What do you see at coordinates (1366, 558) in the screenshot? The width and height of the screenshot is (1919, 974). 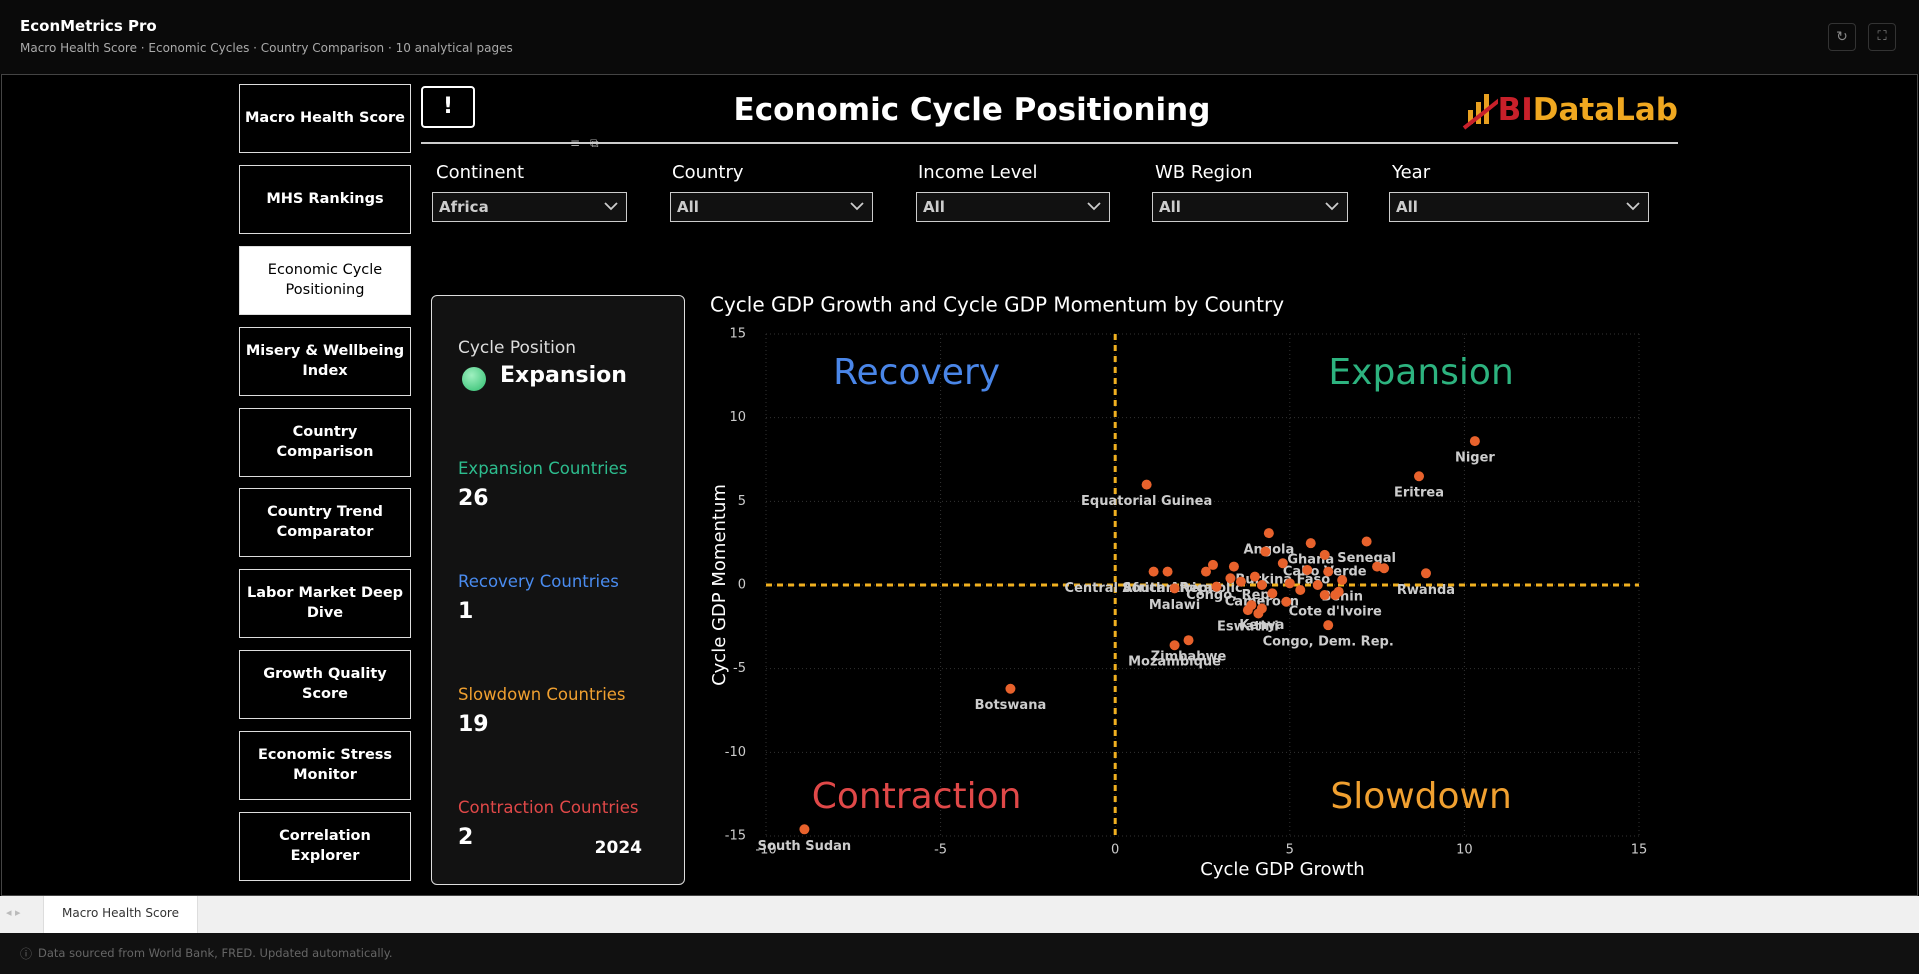 I see `point-label: Senegal` at bounding box center [1366, 558].